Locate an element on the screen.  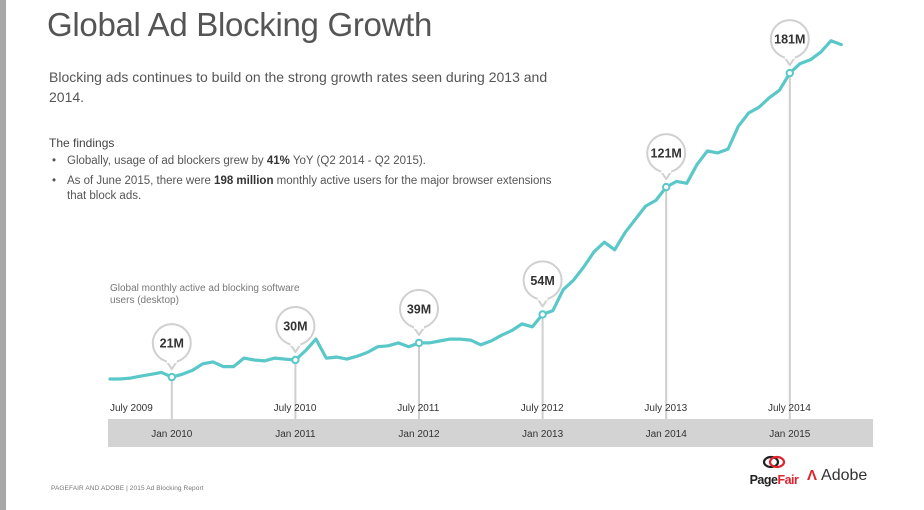
x-tick-label-bottom: Jan 2010 is located at coordinates (172, 434).